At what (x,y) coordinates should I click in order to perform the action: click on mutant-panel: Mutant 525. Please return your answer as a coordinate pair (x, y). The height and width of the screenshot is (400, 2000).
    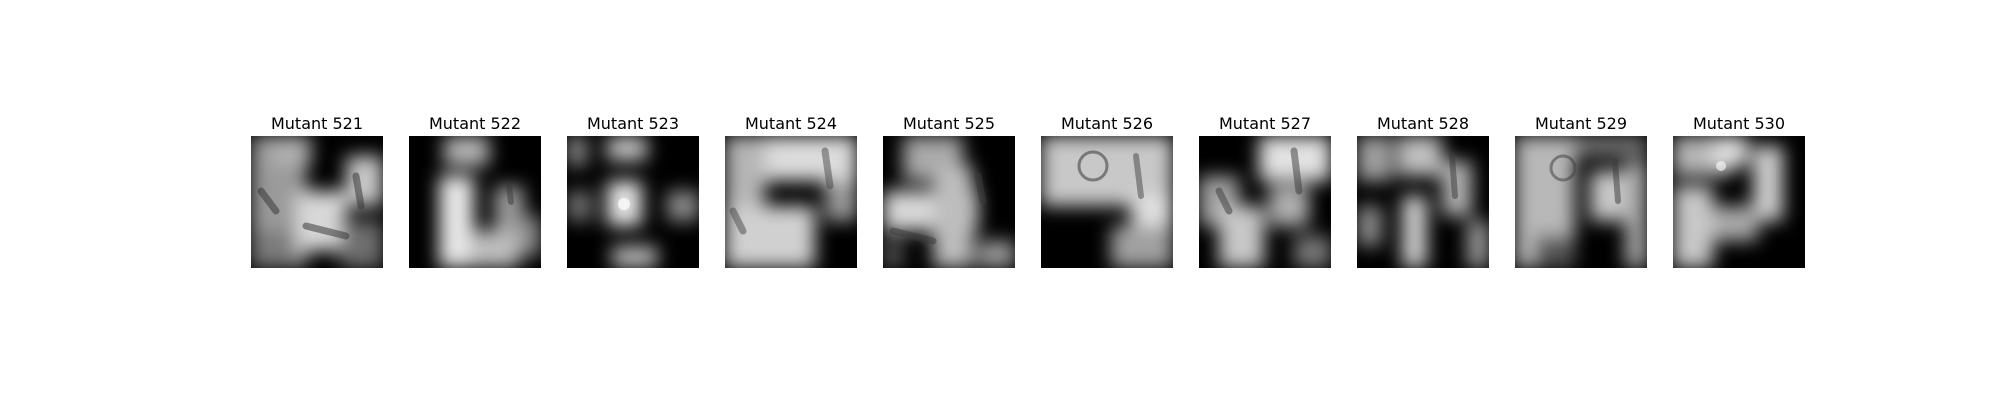
    Looking at the image, I should click on (949, 190).